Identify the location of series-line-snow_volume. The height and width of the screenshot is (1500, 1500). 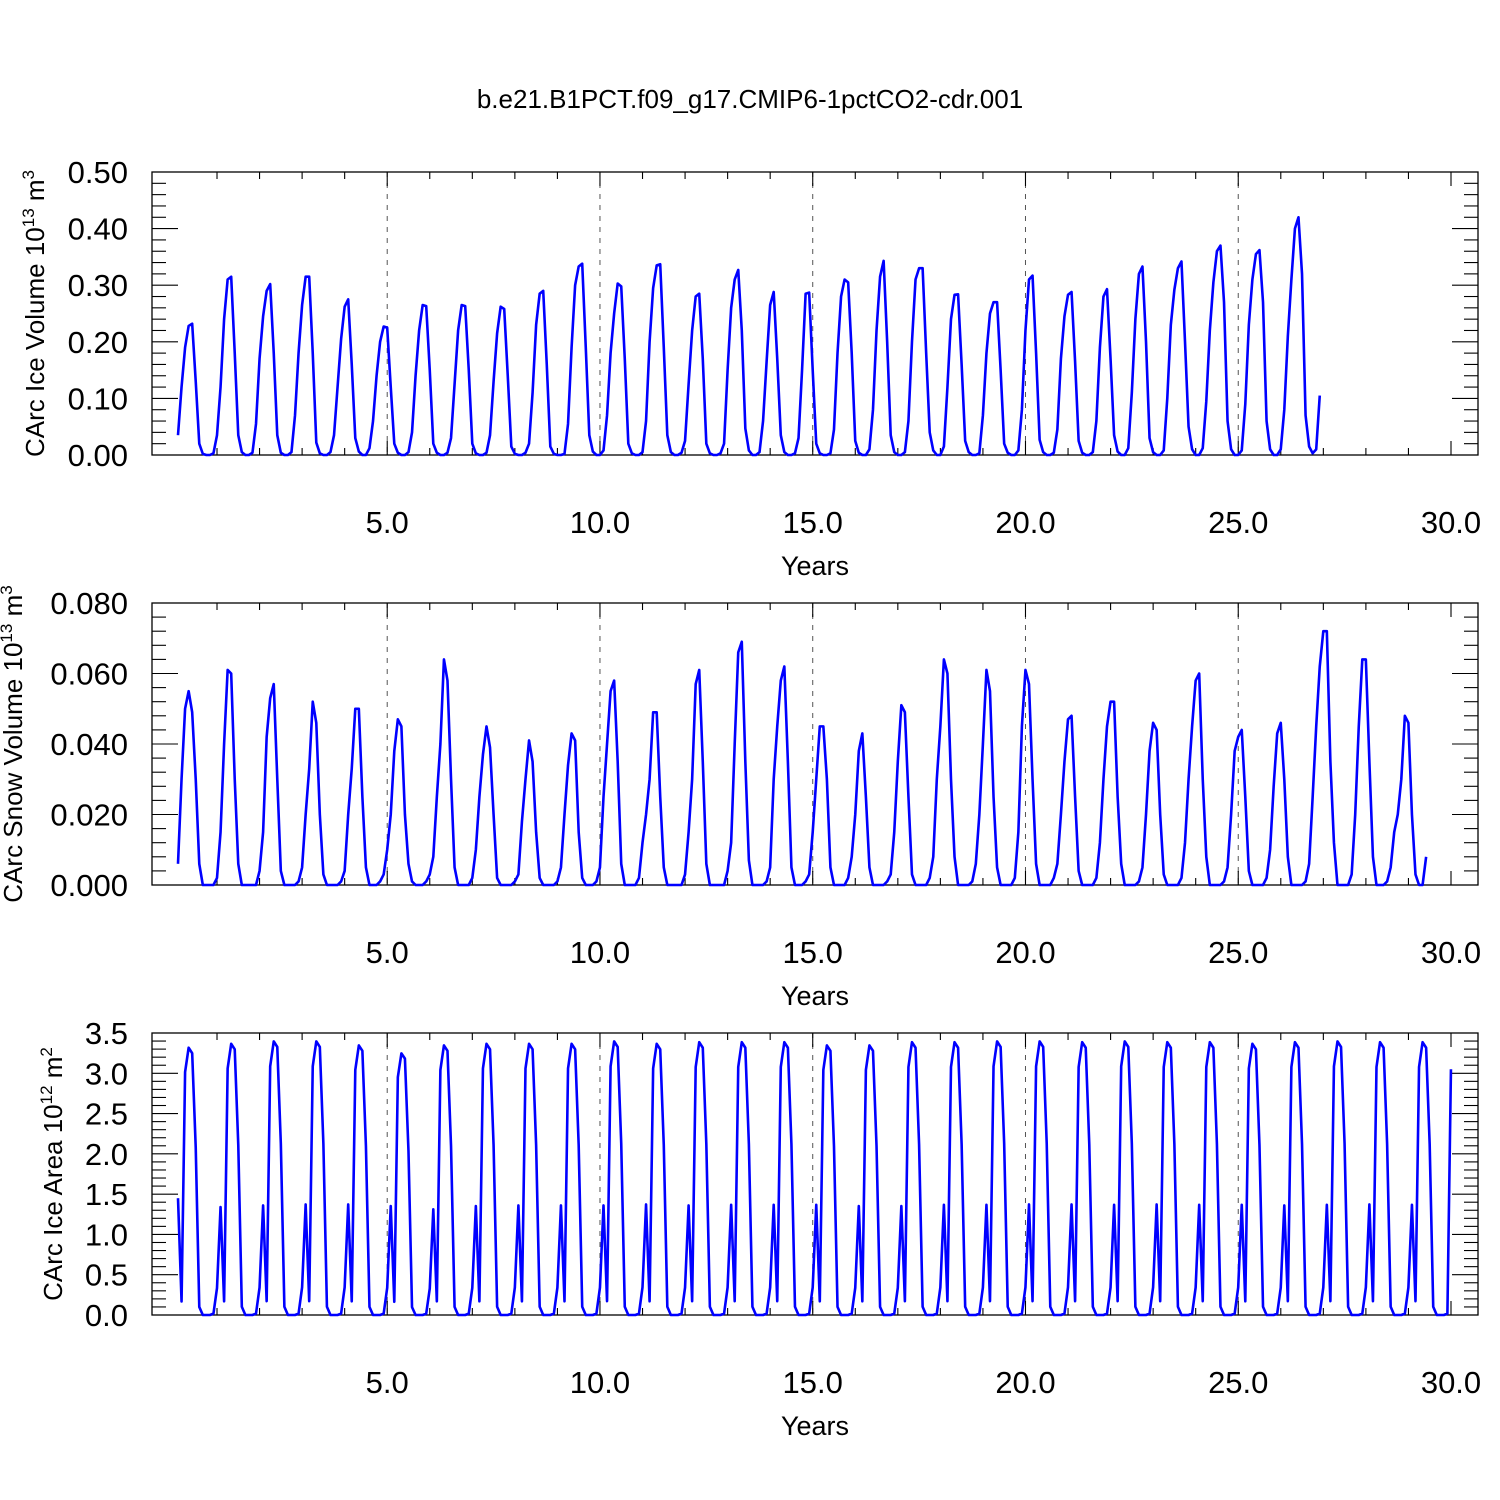
(802, 758).